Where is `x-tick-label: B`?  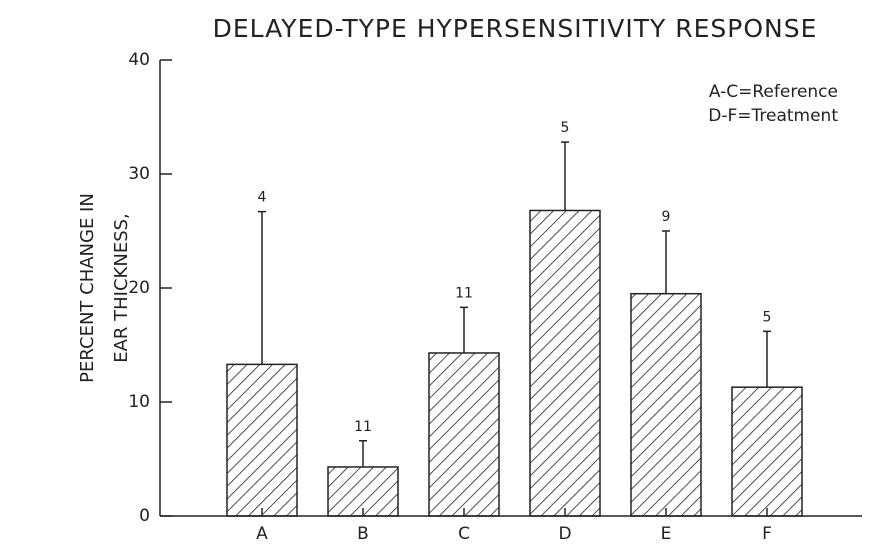 x-tick-label: B is located at coordinates (363, 534).